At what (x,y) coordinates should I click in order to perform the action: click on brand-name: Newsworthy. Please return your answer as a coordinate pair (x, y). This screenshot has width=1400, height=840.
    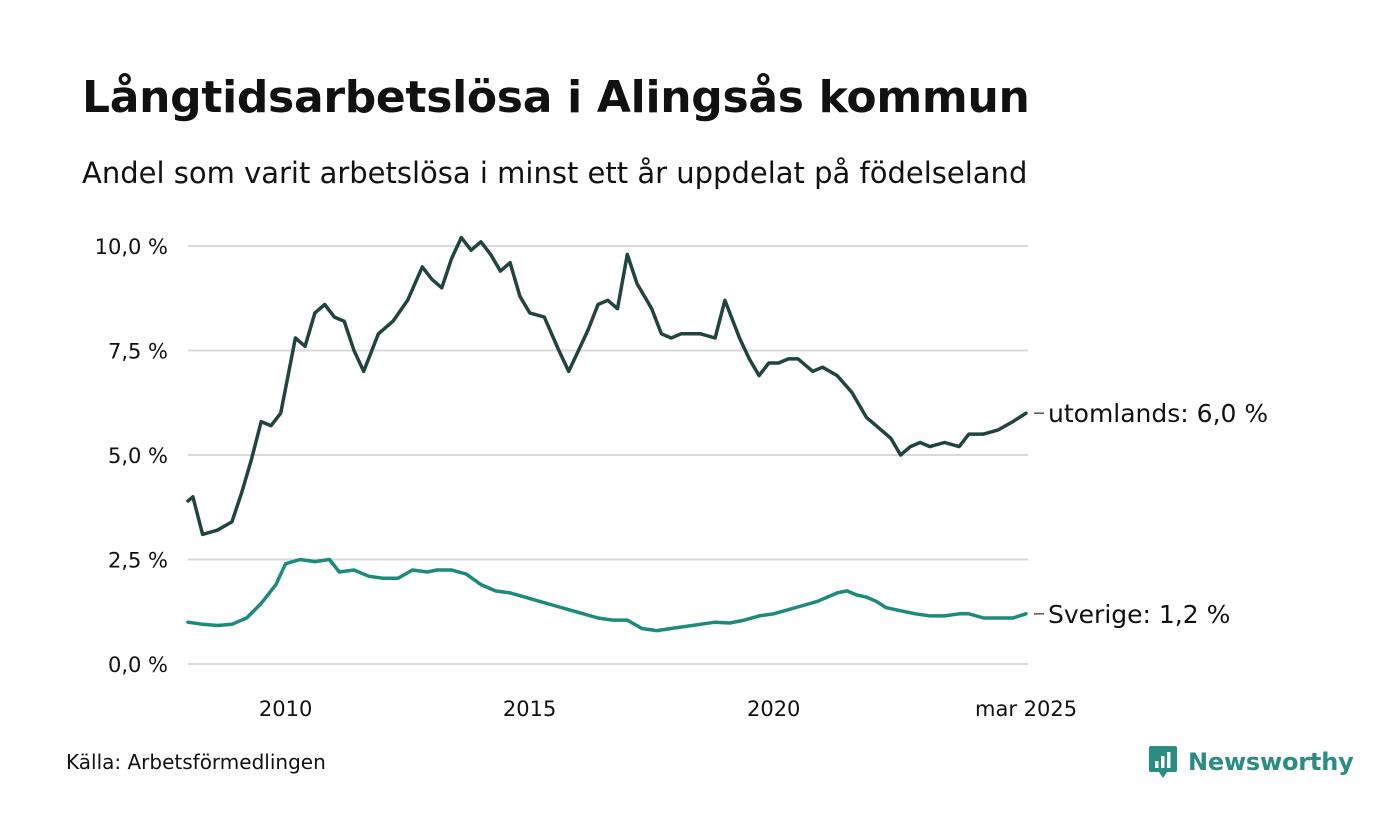
    Looking at the image, I should click on (1271, 762).